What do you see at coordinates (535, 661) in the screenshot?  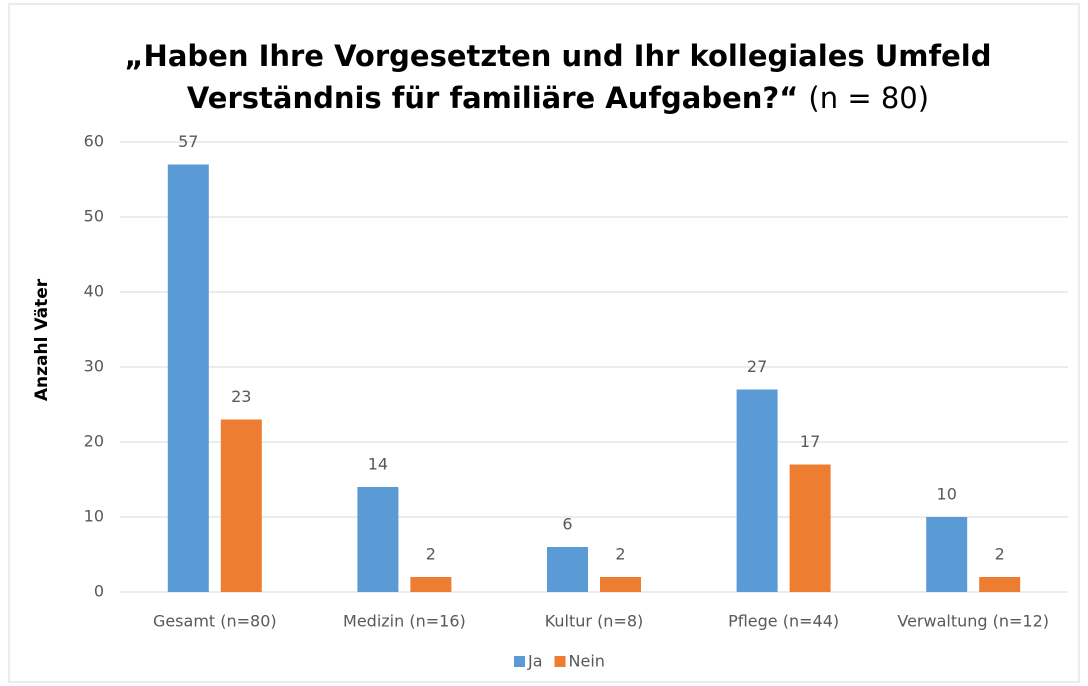 I see `legend-label: Ja` at bounding box center [535, 661].